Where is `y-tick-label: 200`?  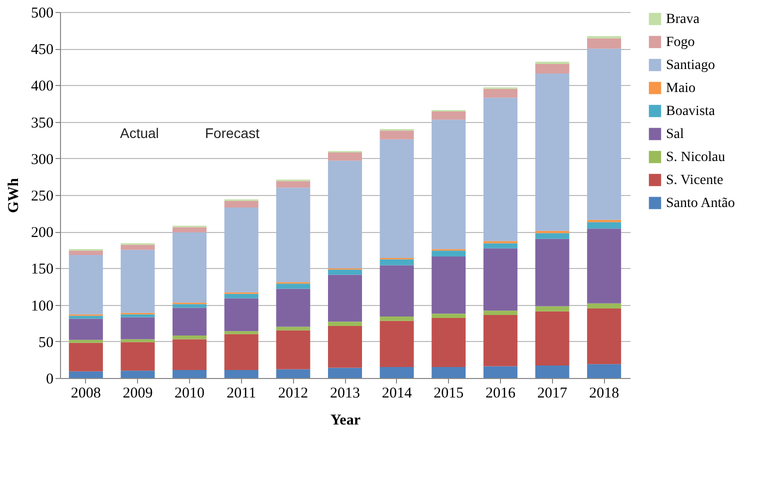 y-tick-label: 200 is located at coordinates (42, 233).